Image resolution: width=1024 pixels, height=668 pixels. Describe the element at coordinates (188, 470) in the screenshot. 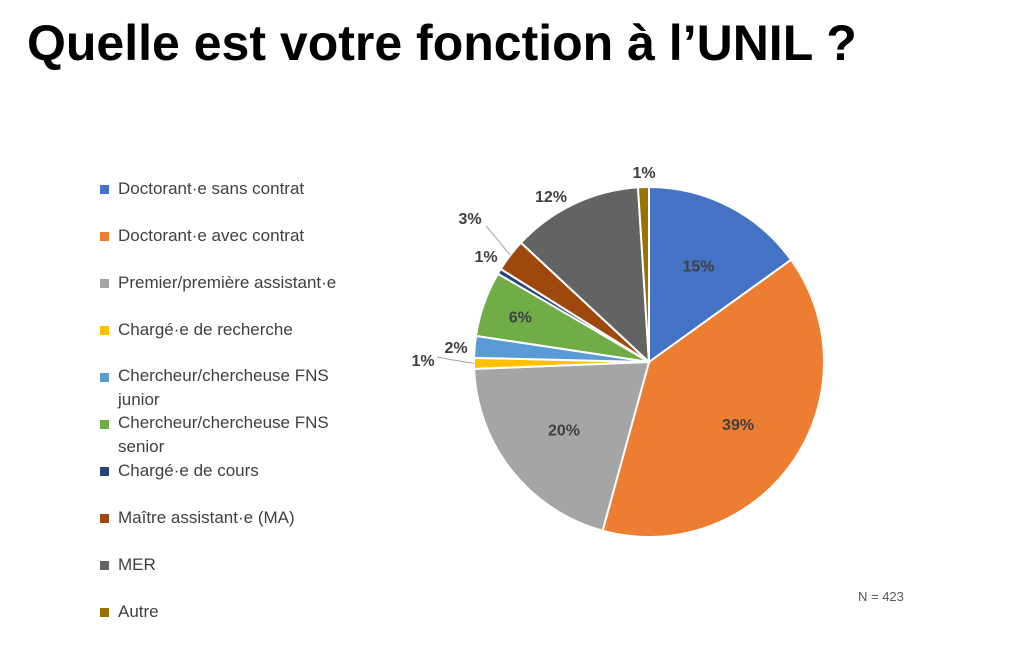

I see `legend-label: Chargé·e de cours` at that location.